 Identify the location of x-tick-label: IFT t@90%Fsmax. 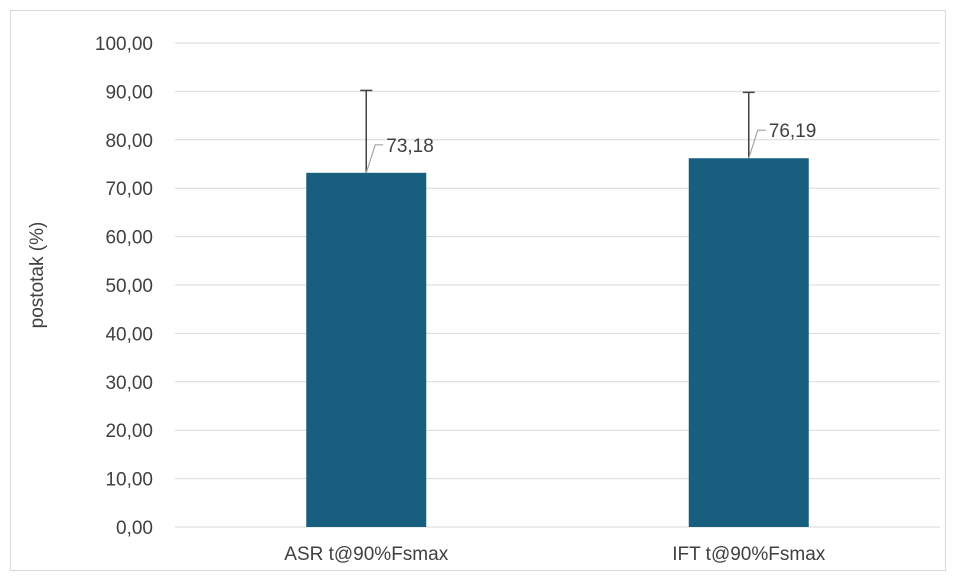
(749, 554).